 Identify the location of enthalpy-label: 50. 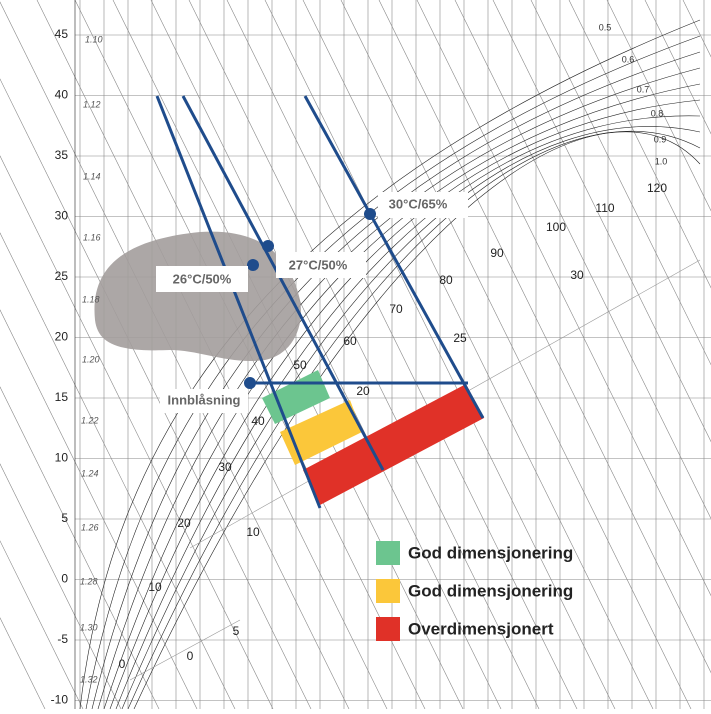
(300, 365).